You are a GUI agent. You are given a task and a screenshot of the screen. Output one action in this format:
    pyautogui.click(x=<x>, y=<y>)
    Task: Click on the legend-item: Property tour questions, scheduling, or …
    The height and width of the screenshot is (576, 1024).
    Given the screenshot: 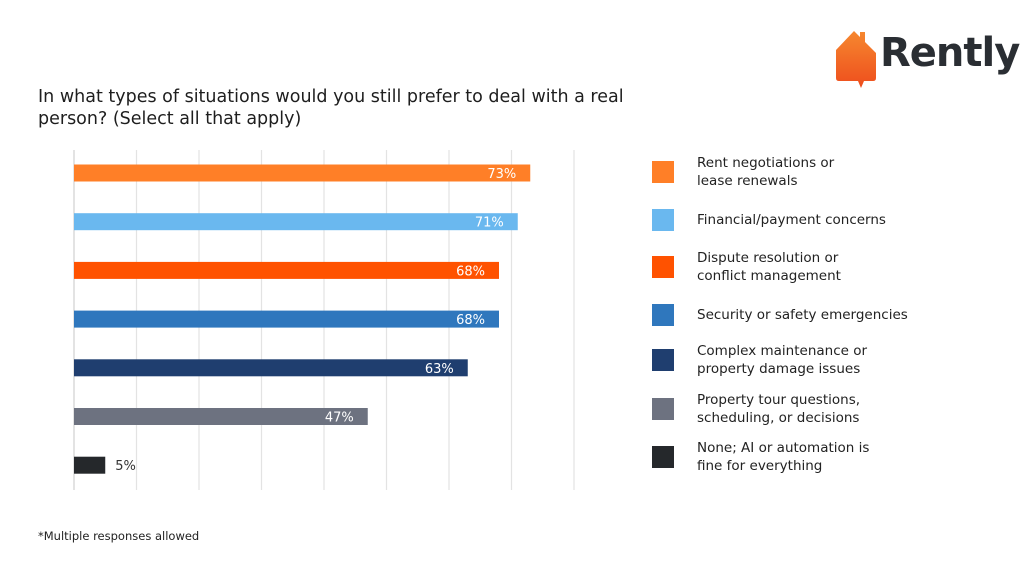 What is the action you would take?
    pyautogui.click(x=756, y=409)
    